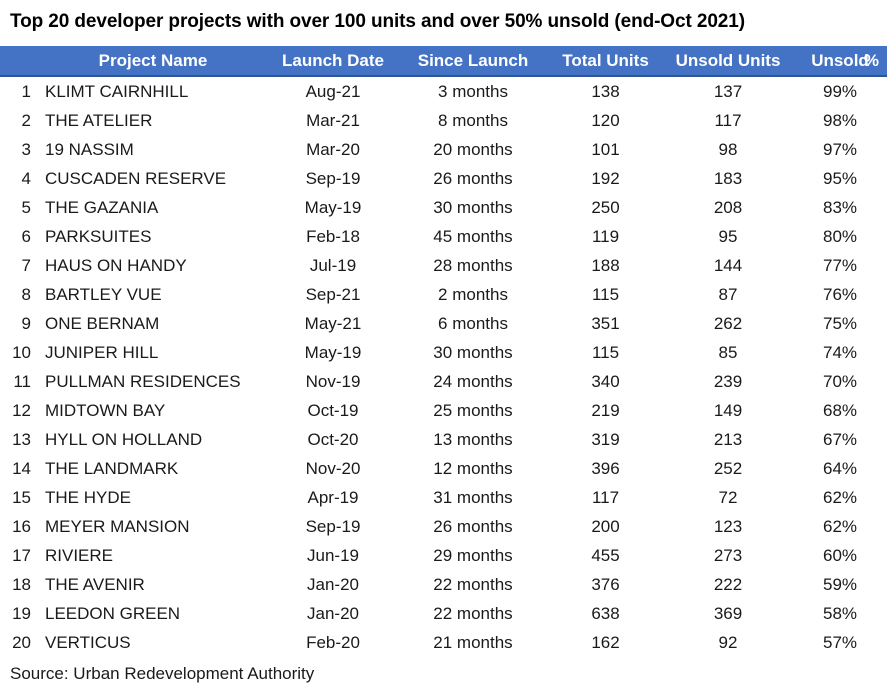  Describe the element at coordinates (21, 526) in the screenshot. I see `rank-cell: 16` at that location.